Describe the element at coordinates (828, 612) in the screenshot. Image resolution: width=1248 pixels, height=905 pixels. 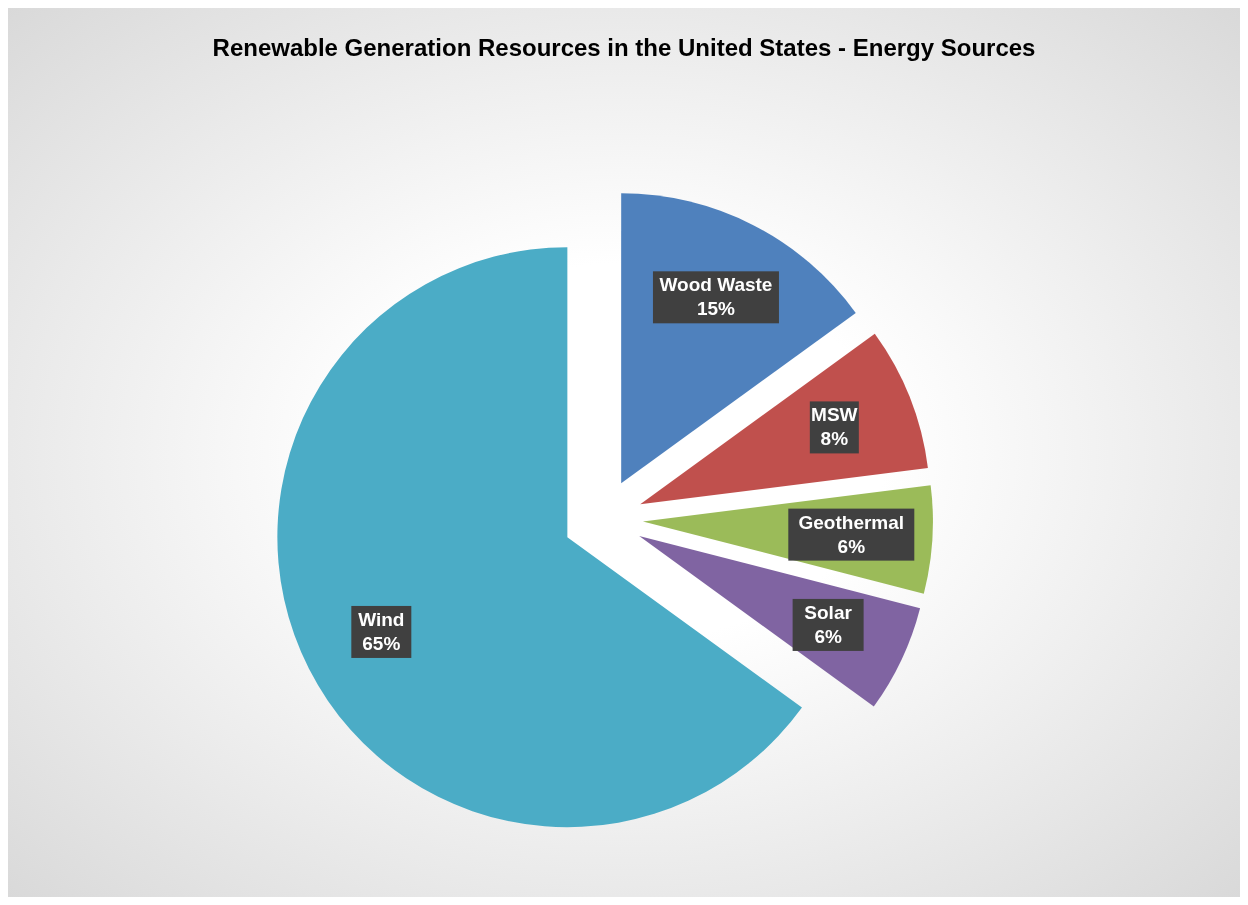
I see `slice-label: Solar` at that location.